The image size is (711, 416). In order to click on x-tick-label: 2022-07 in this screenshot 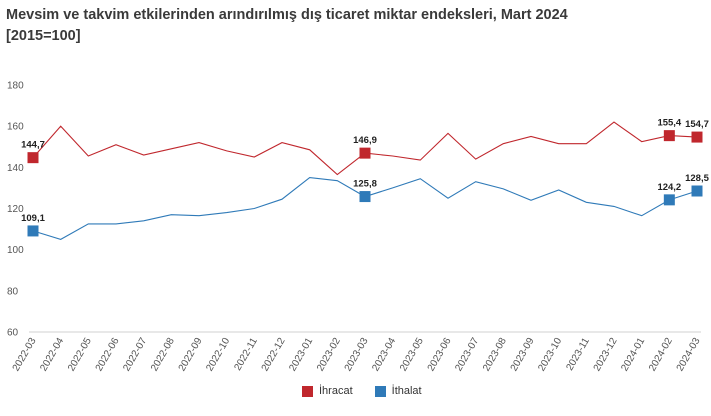, I will do `click(135, 355)`.